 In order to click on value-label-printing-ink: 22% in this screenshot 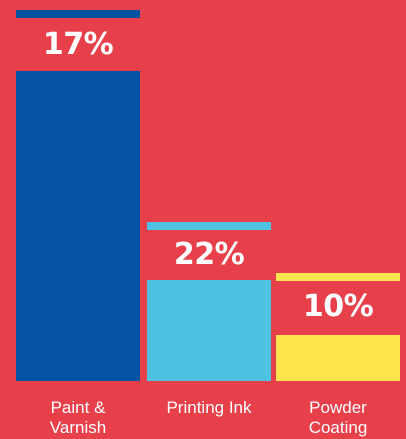, I will do `click(209, 254)`.